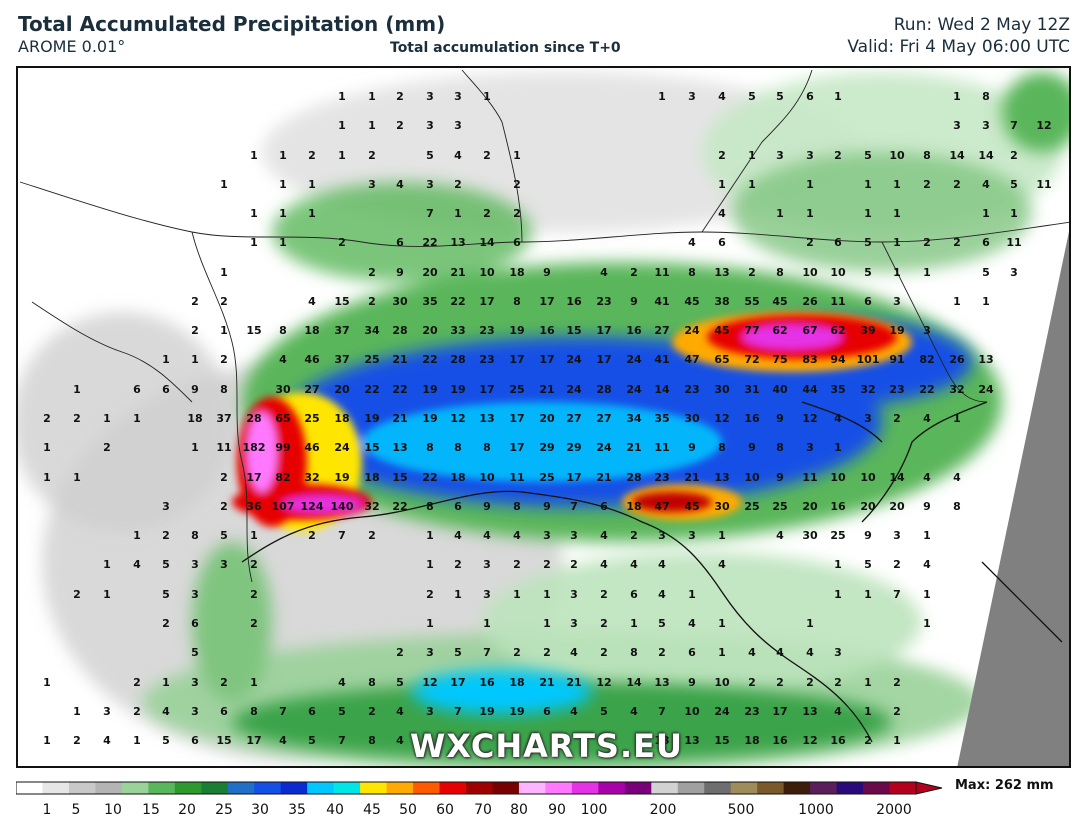 The image size is (1088, 836). What do you see at coordinates (311, 389) in the screenshot?
I see `precip-value: 27` at bounding box center [311, 389].